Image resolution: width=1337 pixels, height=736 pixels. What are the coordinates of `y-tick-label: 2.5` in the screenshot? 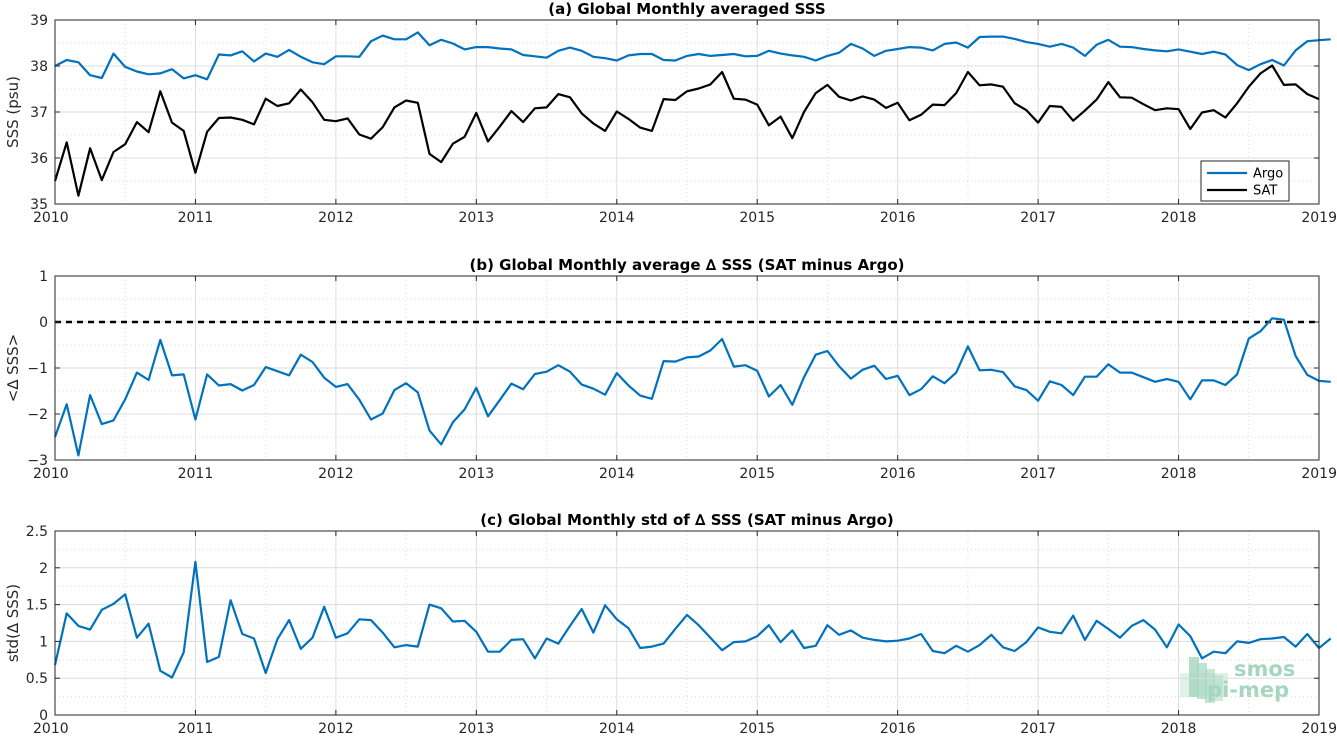 It's located at (37, 532).